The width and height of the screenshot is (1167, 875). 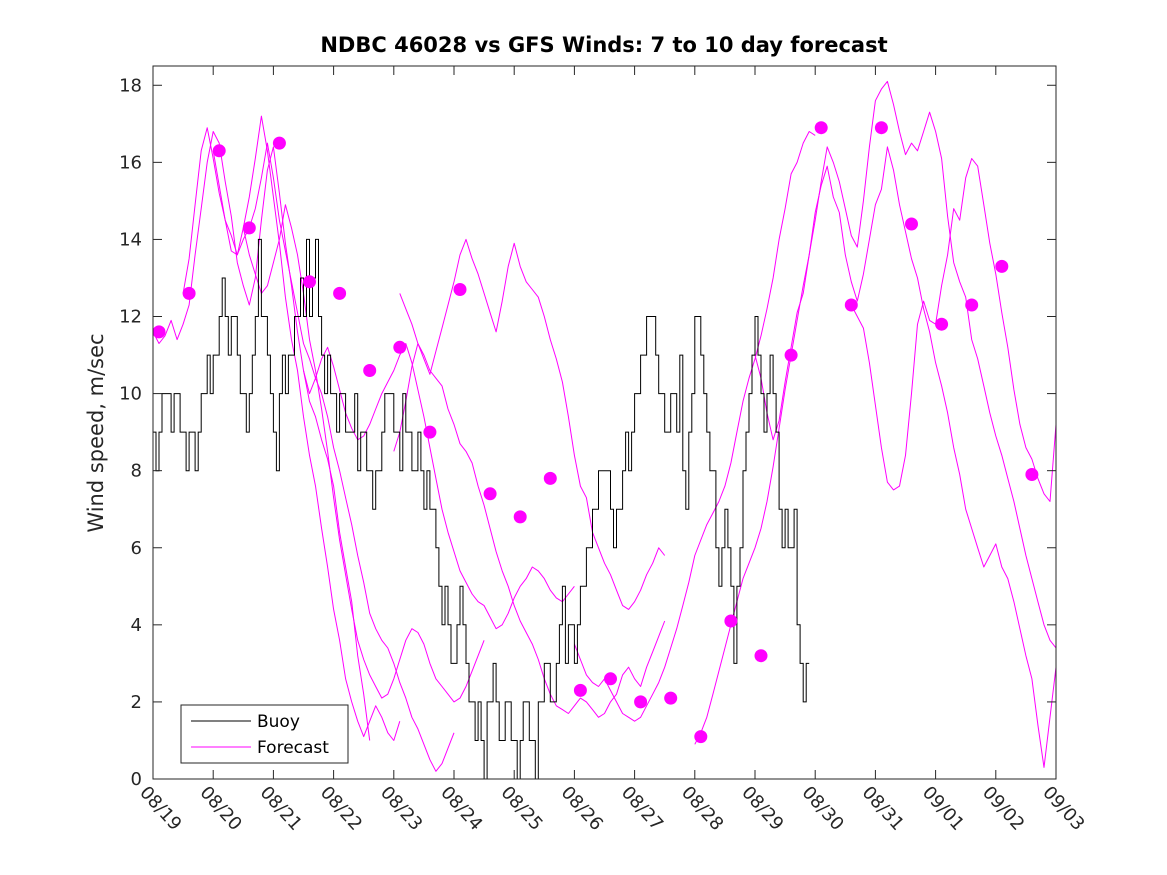 What do you see at coordinates (136, 625) in the screenshot?
I see `y-tick-label: 4` at bounding box center [136, 625].